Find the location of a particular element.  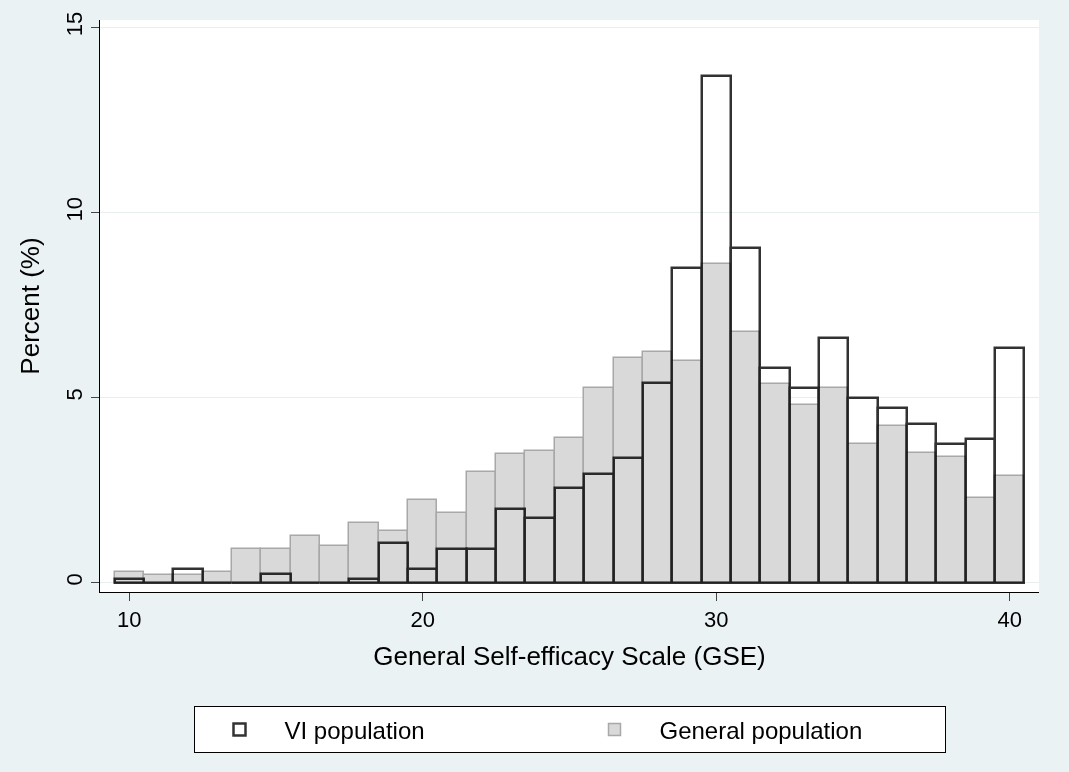

y-tick-label: 10 is located at coordinates (75, 209).